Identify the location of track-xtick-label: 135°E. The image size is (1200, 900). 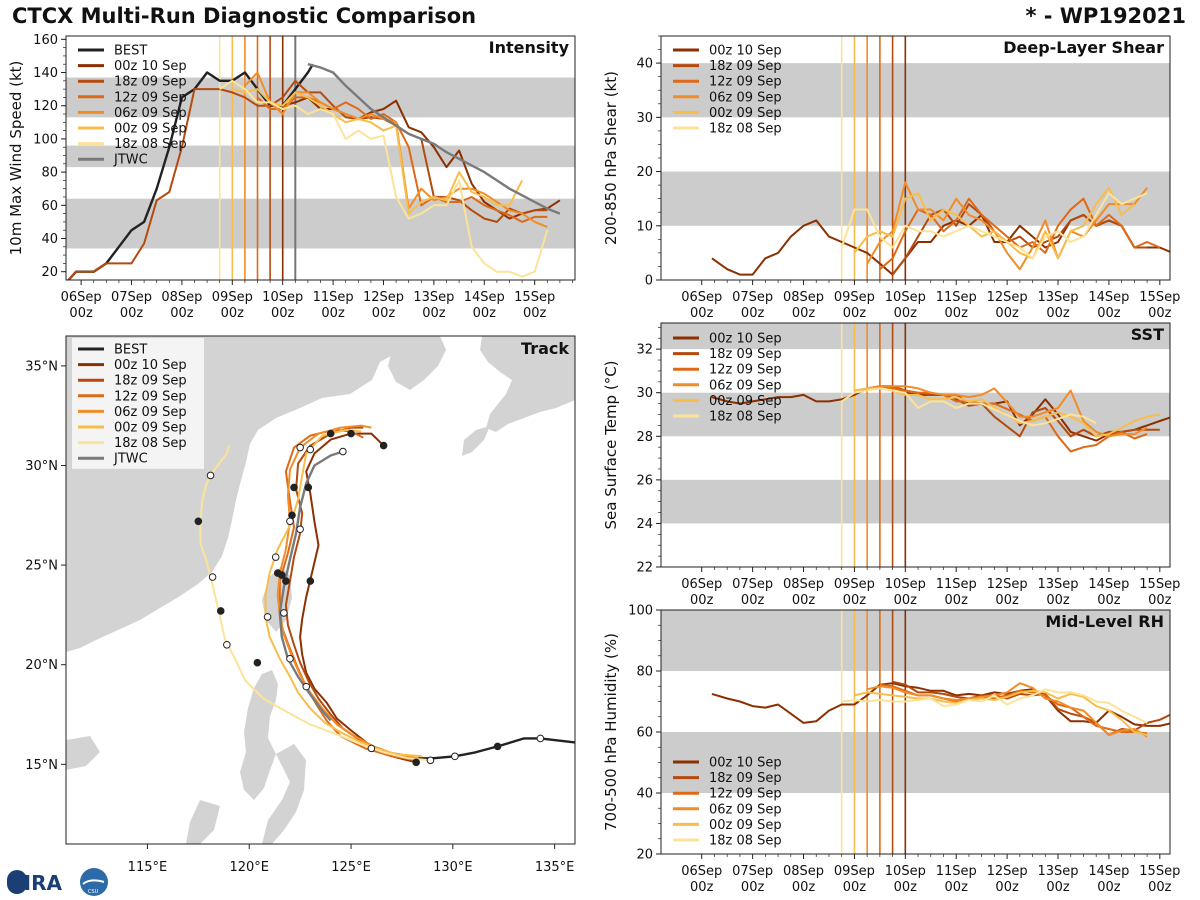
(555, 867).